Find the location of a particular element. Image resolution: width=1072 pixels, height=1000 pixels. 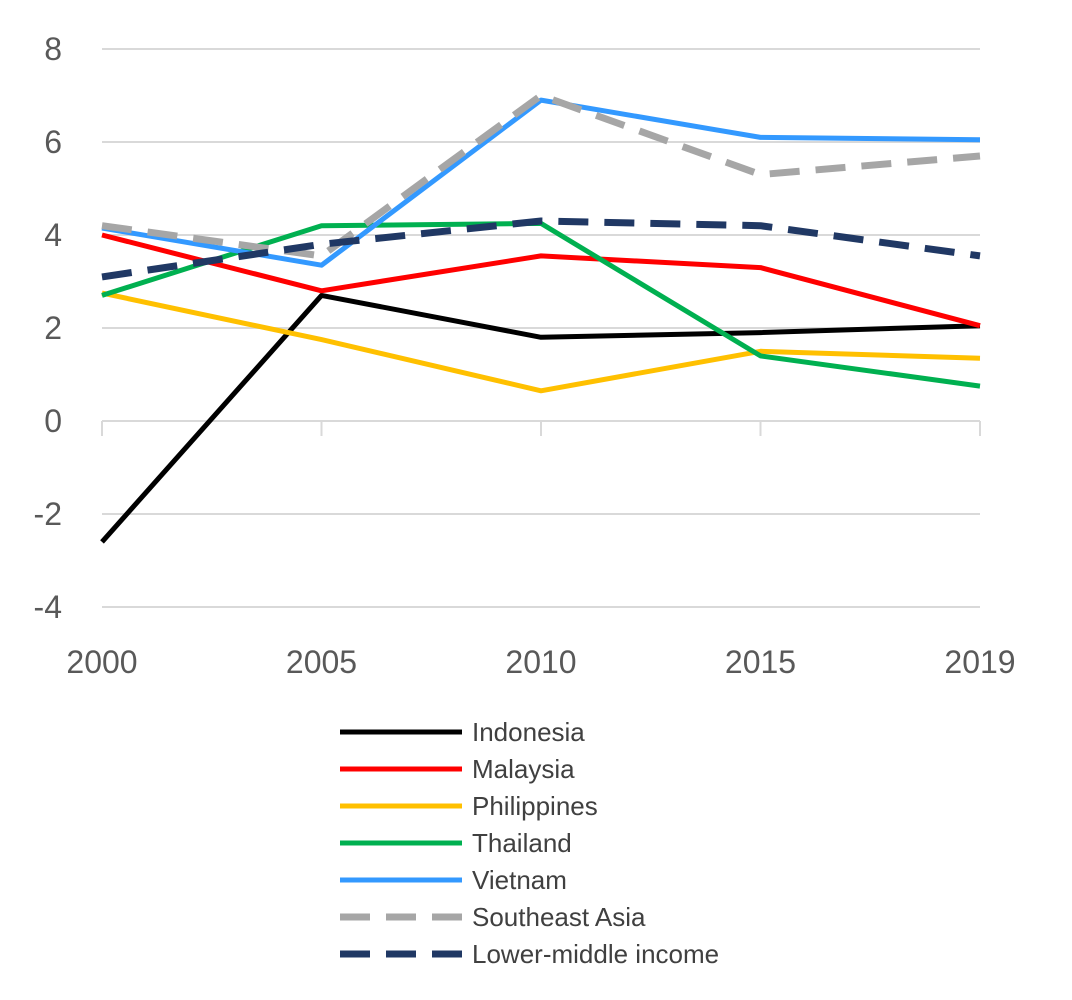

legend-item: Philippines is located at coordinates (469, 806).